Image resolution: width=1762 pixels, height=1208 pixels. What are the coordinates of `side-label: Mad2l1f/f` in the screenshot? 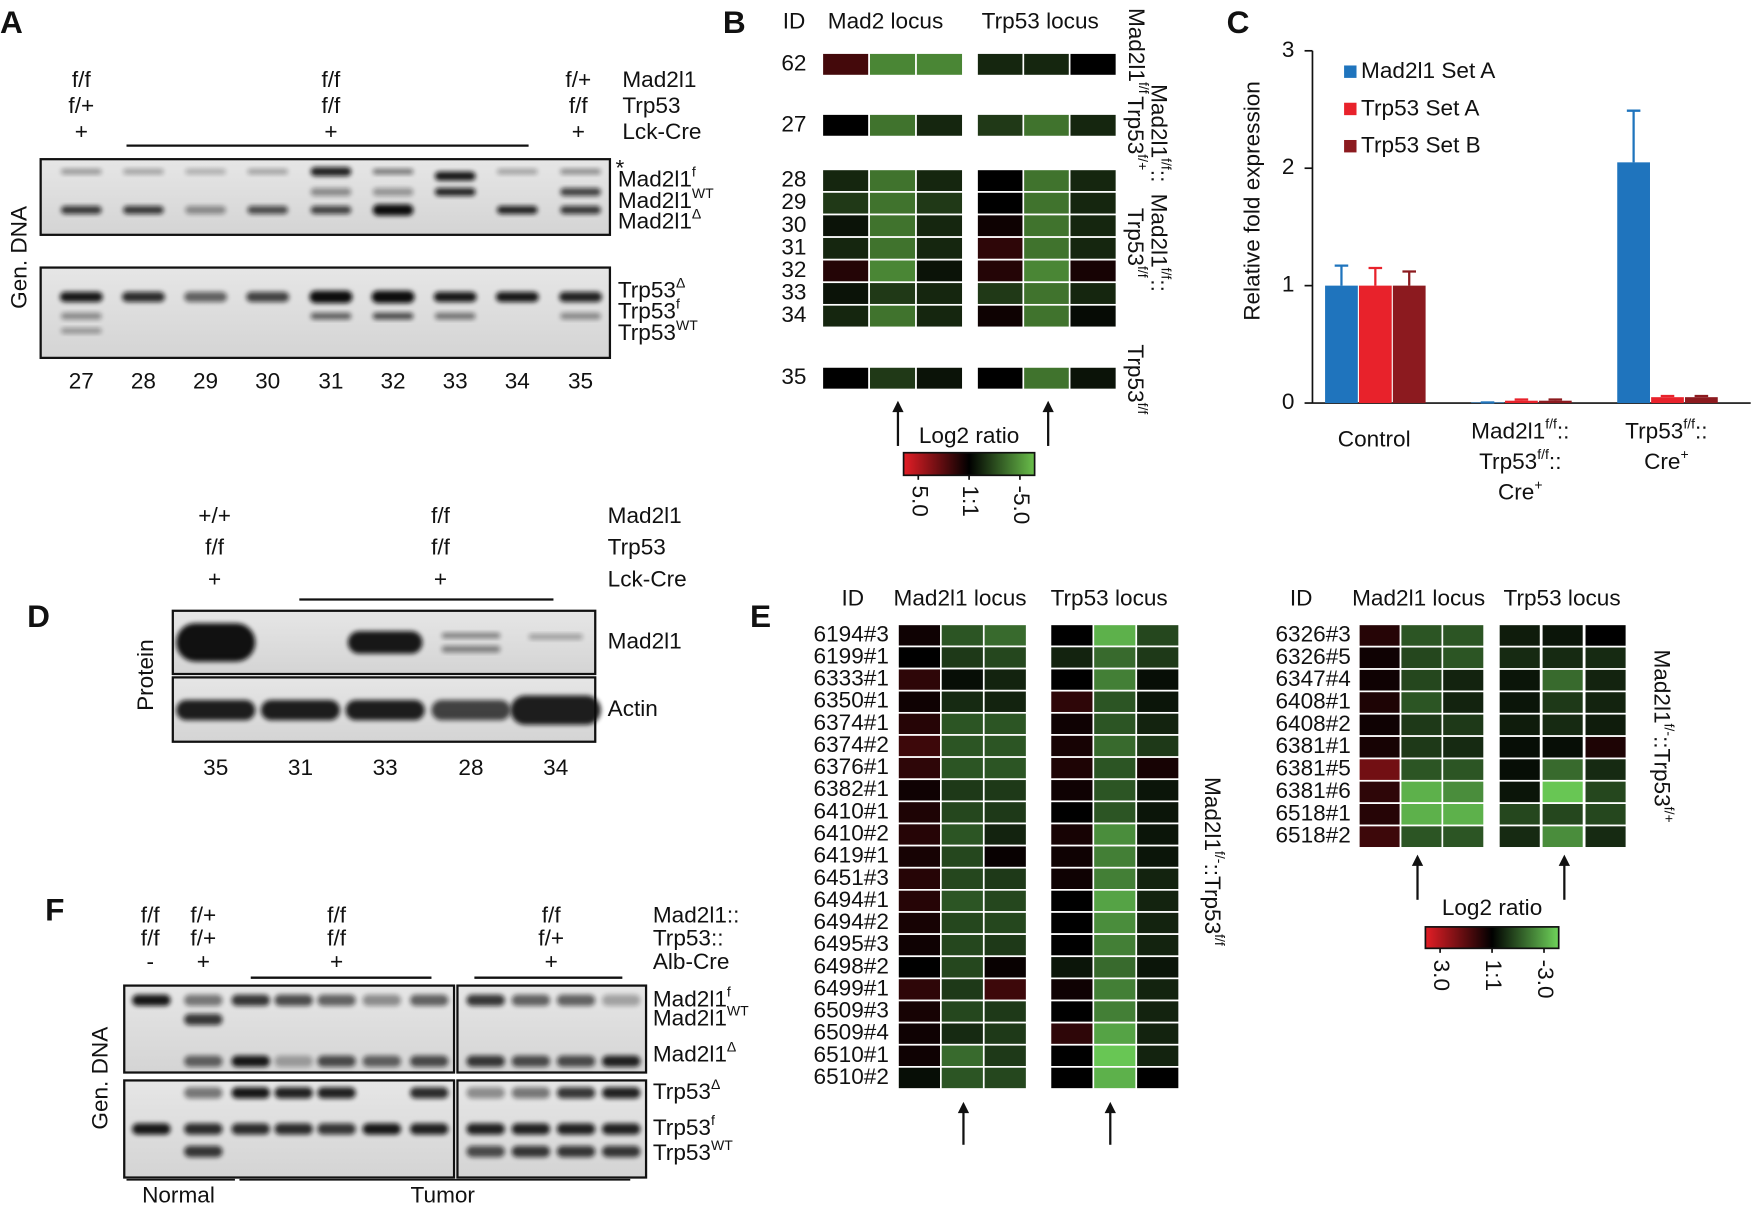 It's located at (1138, 51).